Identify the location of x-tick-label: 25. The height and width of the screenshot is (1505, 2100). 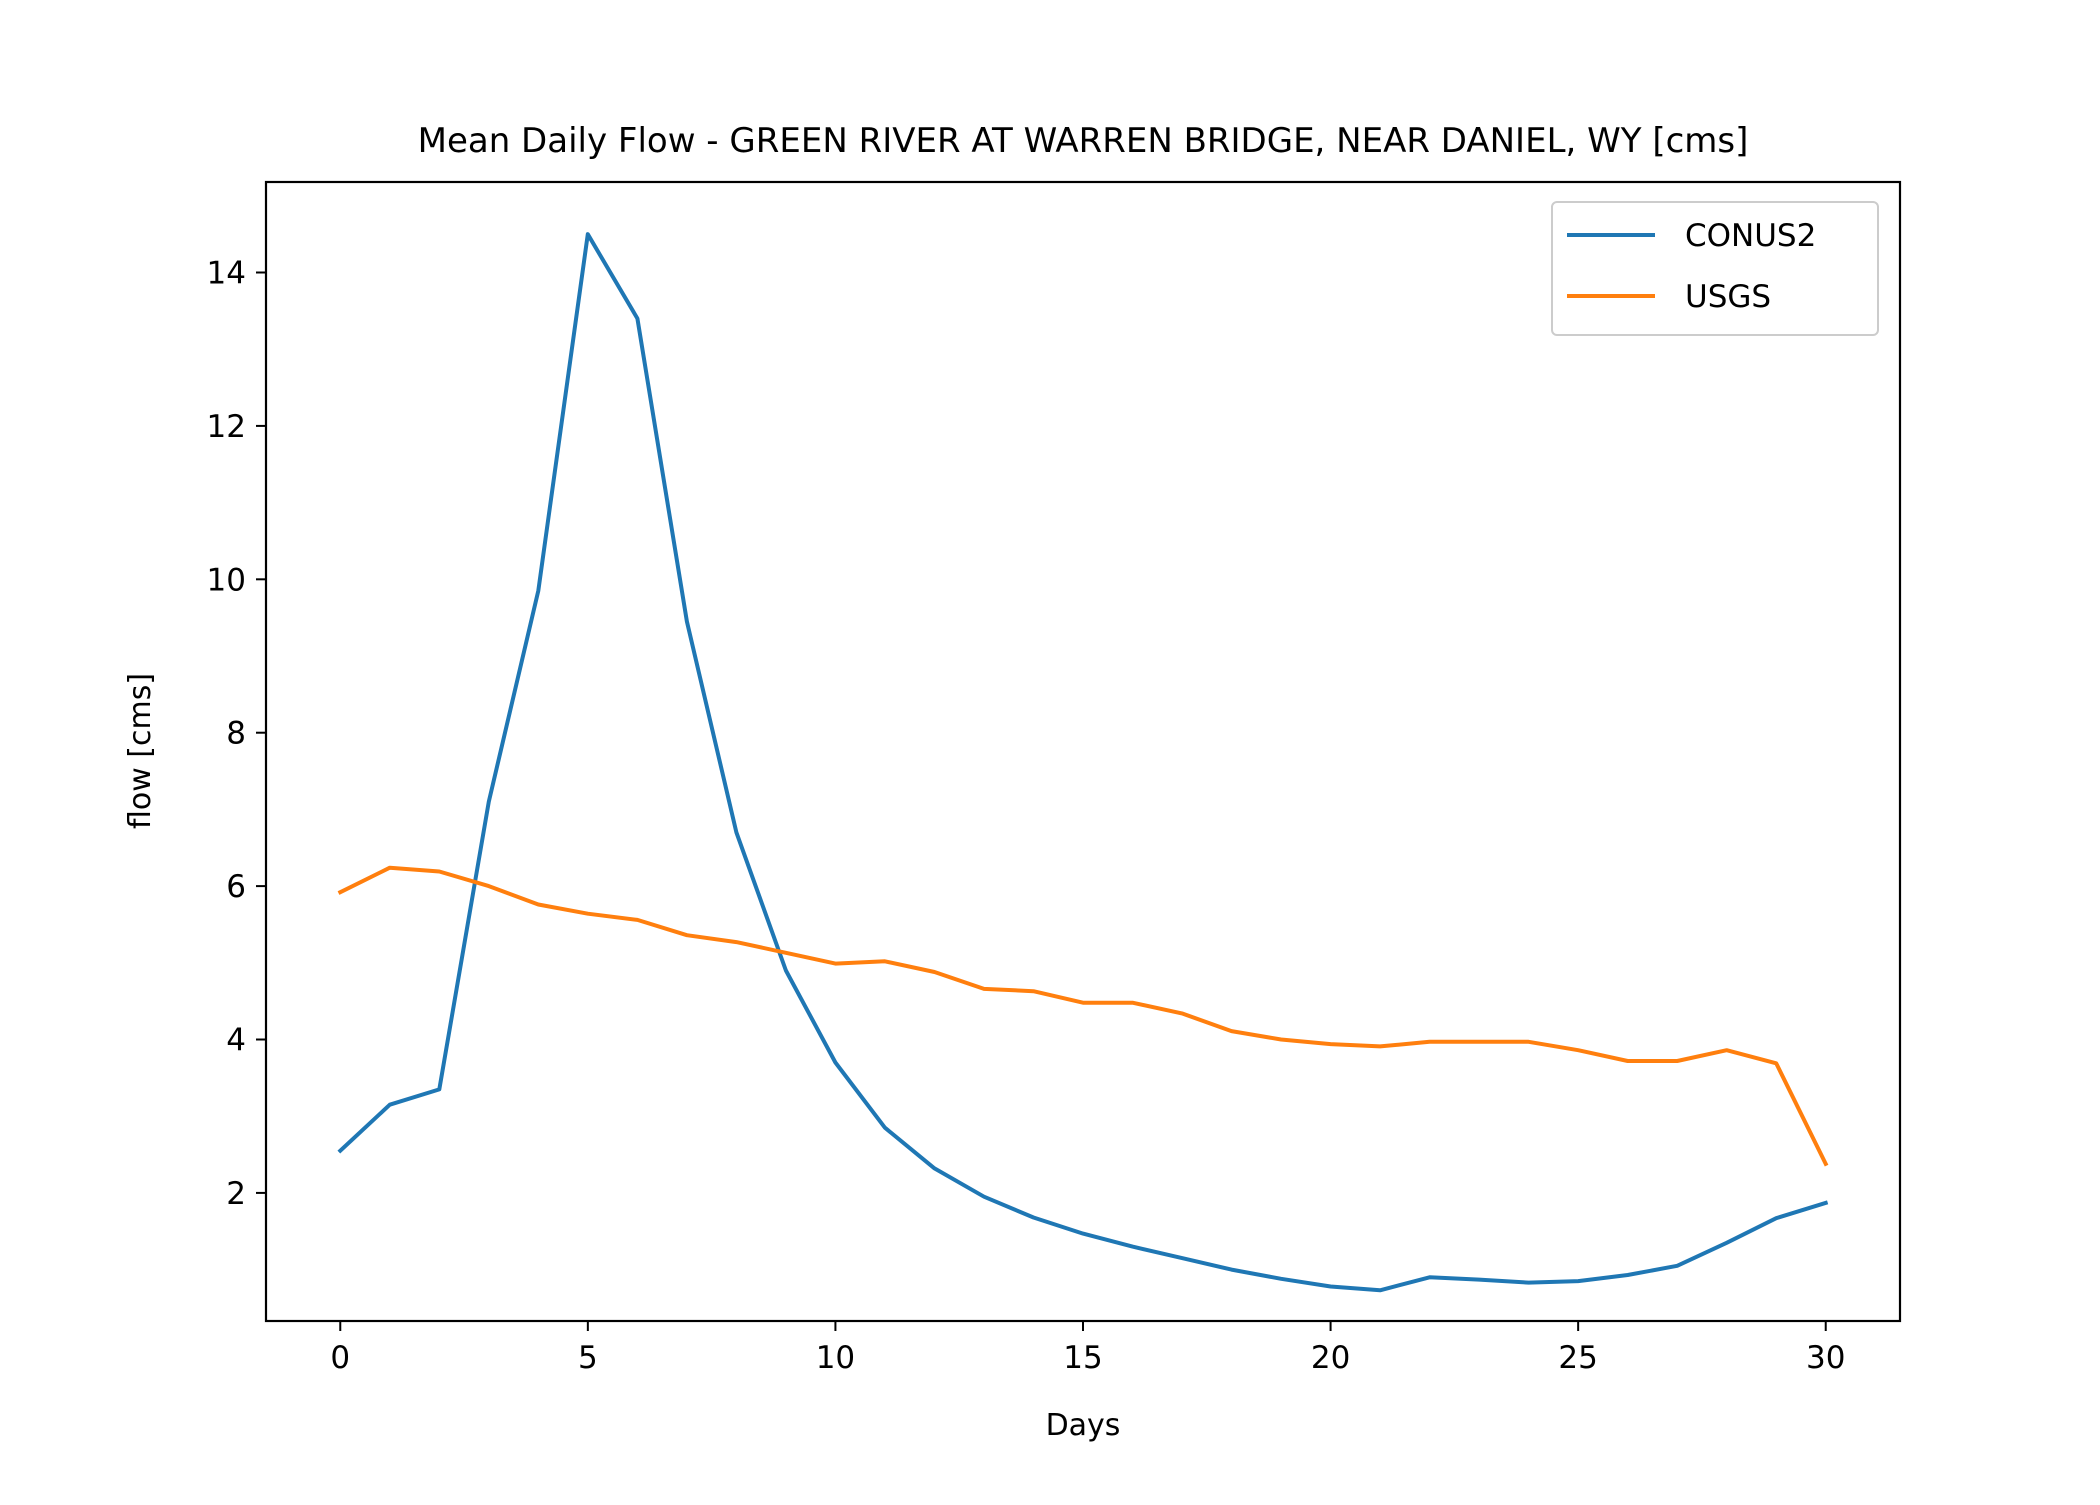
(1577, 1358).